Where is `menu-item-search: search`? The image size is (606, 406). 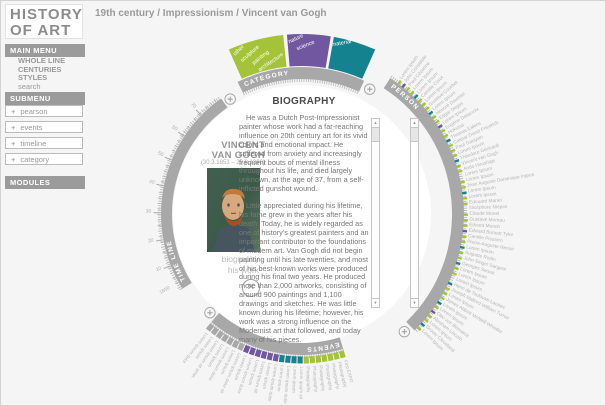
menu-item-search: search is located at coordinates (29, 86).